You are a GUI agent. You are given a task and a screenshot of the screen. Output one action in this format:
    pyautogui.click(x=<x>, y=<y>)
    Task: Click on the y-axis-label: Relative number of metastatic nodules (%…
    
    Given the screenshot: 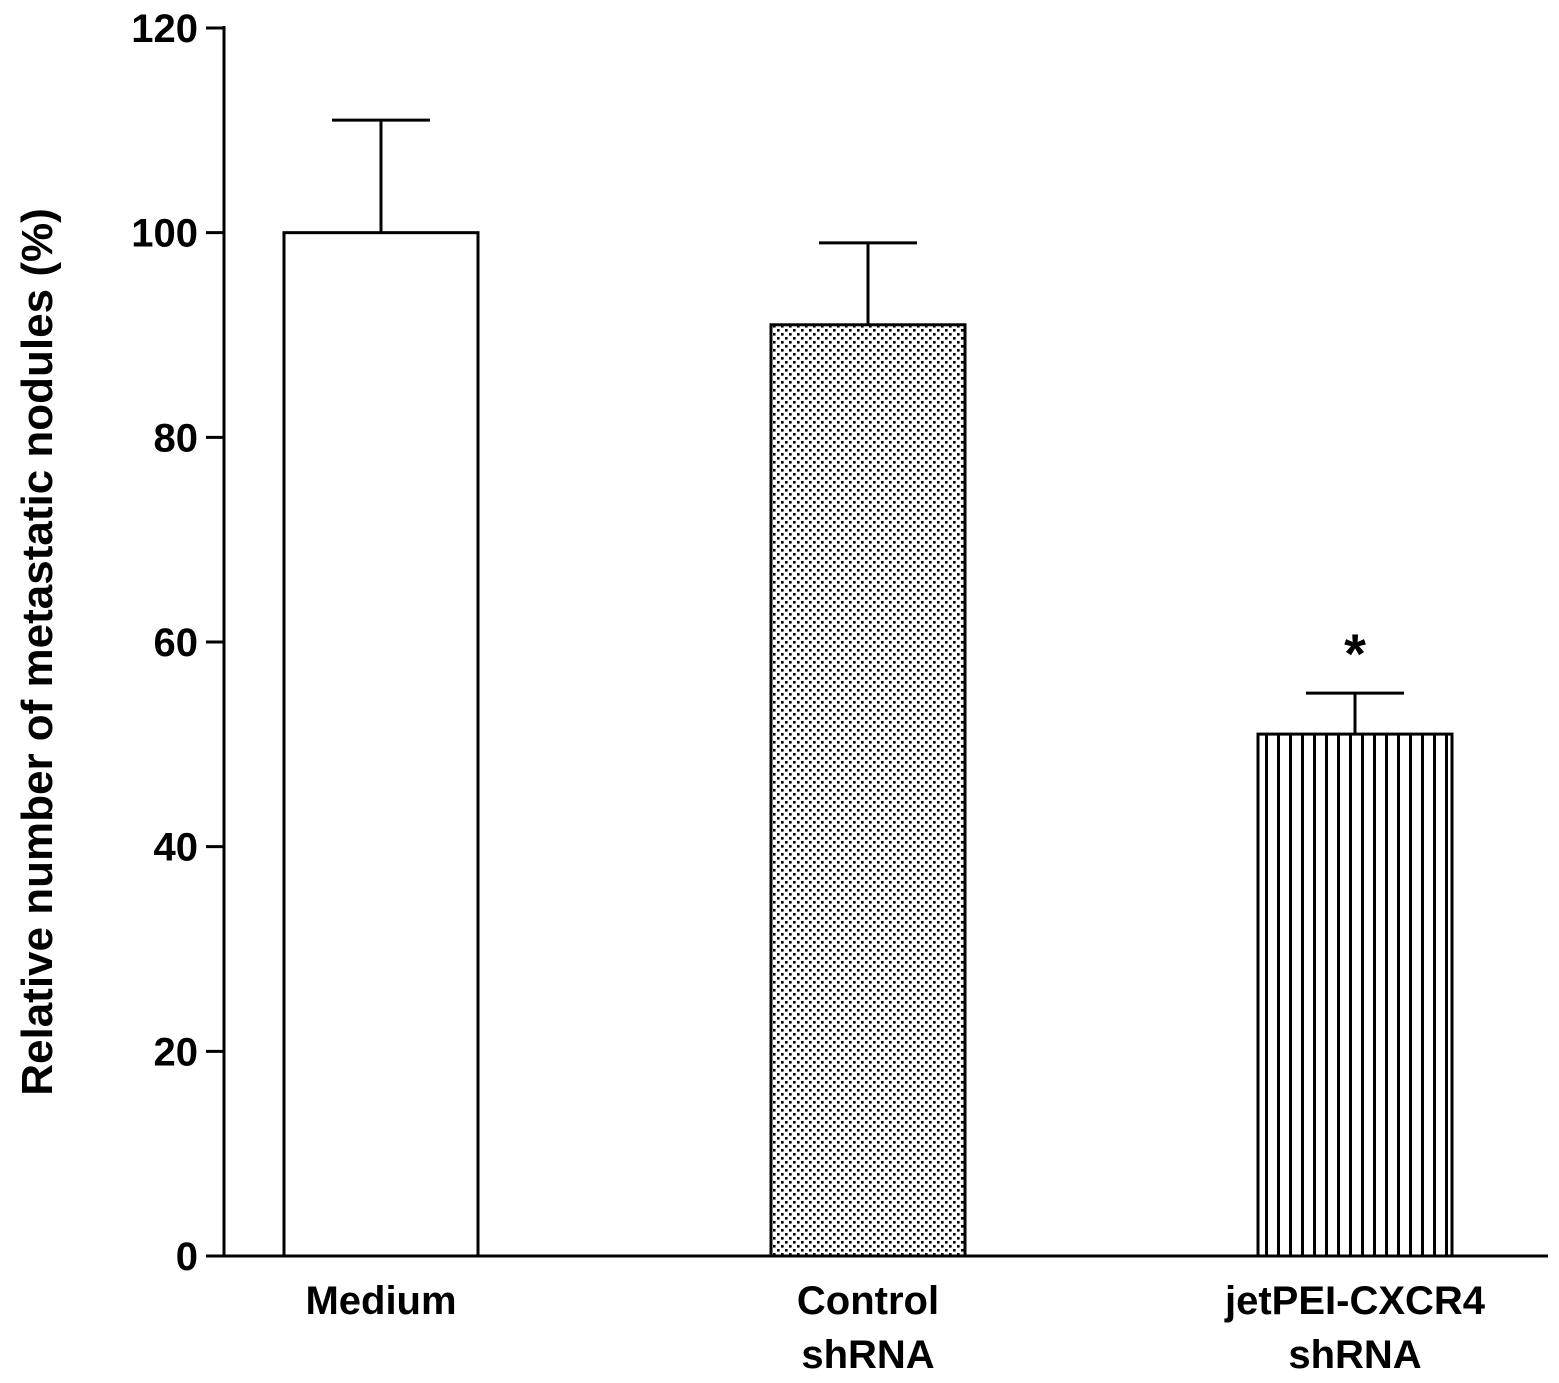 What is the action you would take?
    pyautogui.click(x=37, y=652)
    